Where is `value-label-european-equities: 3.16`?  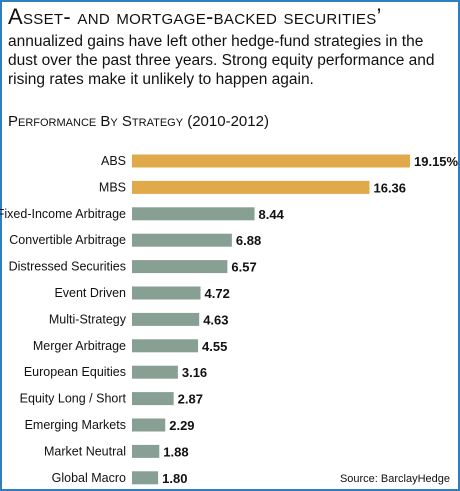 value-label-european-equities: 3.16 is located at coordinates (194, 372).